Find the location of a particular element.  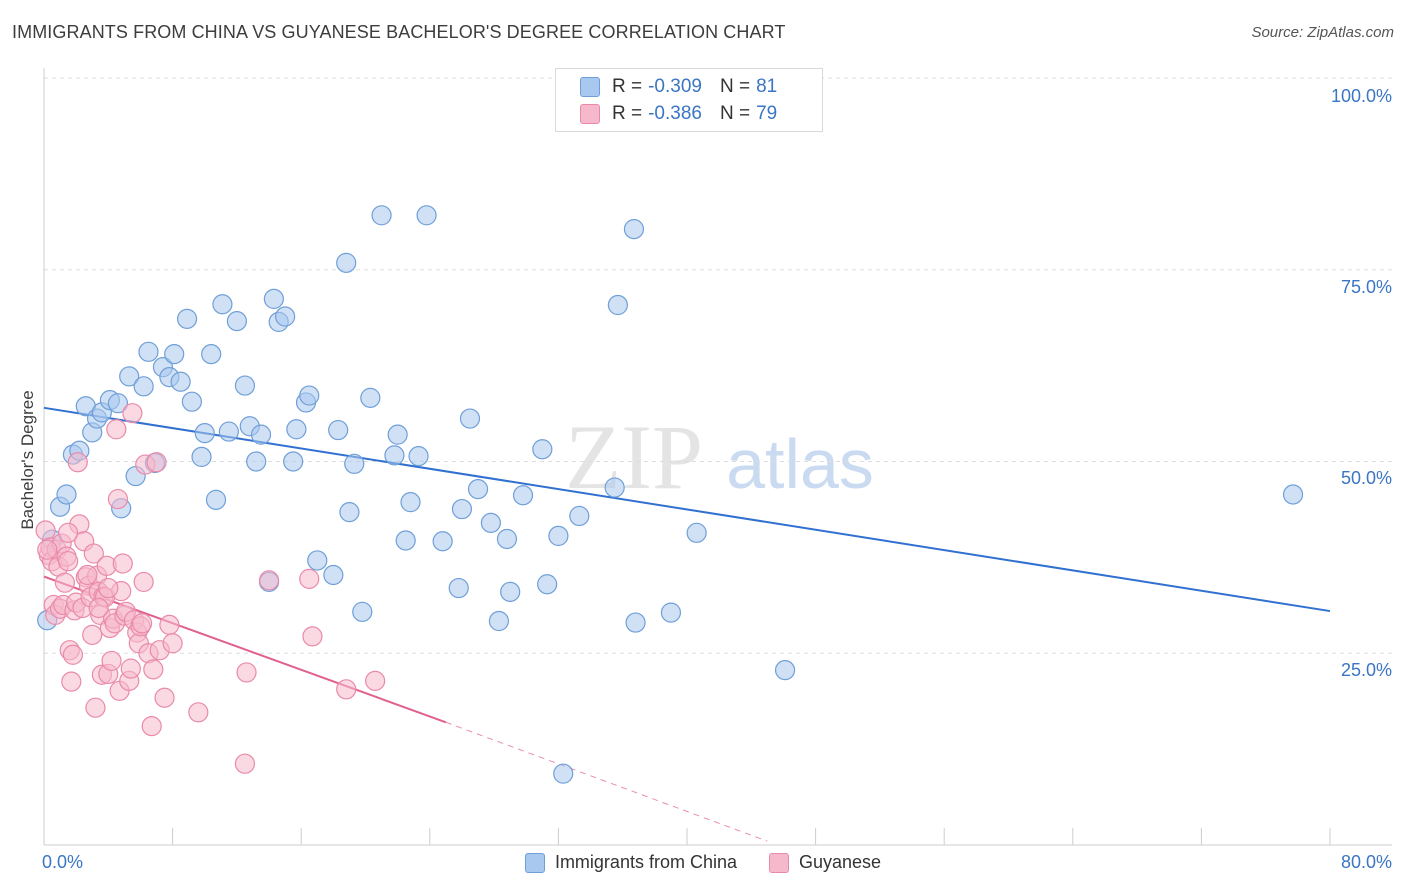

series-legend: Immigrants from China Guyanese is located at coordinates (703, 862).